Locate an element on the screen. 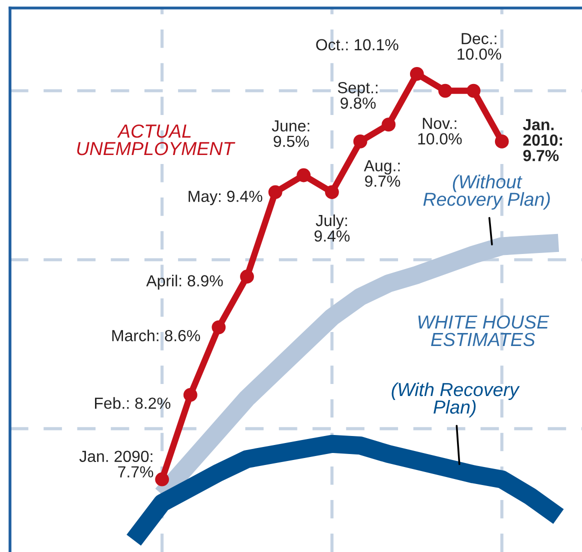 This screenshot has height=552, width=582. data-label: Sept.: 9.8% is located at coordinates (358, 95).